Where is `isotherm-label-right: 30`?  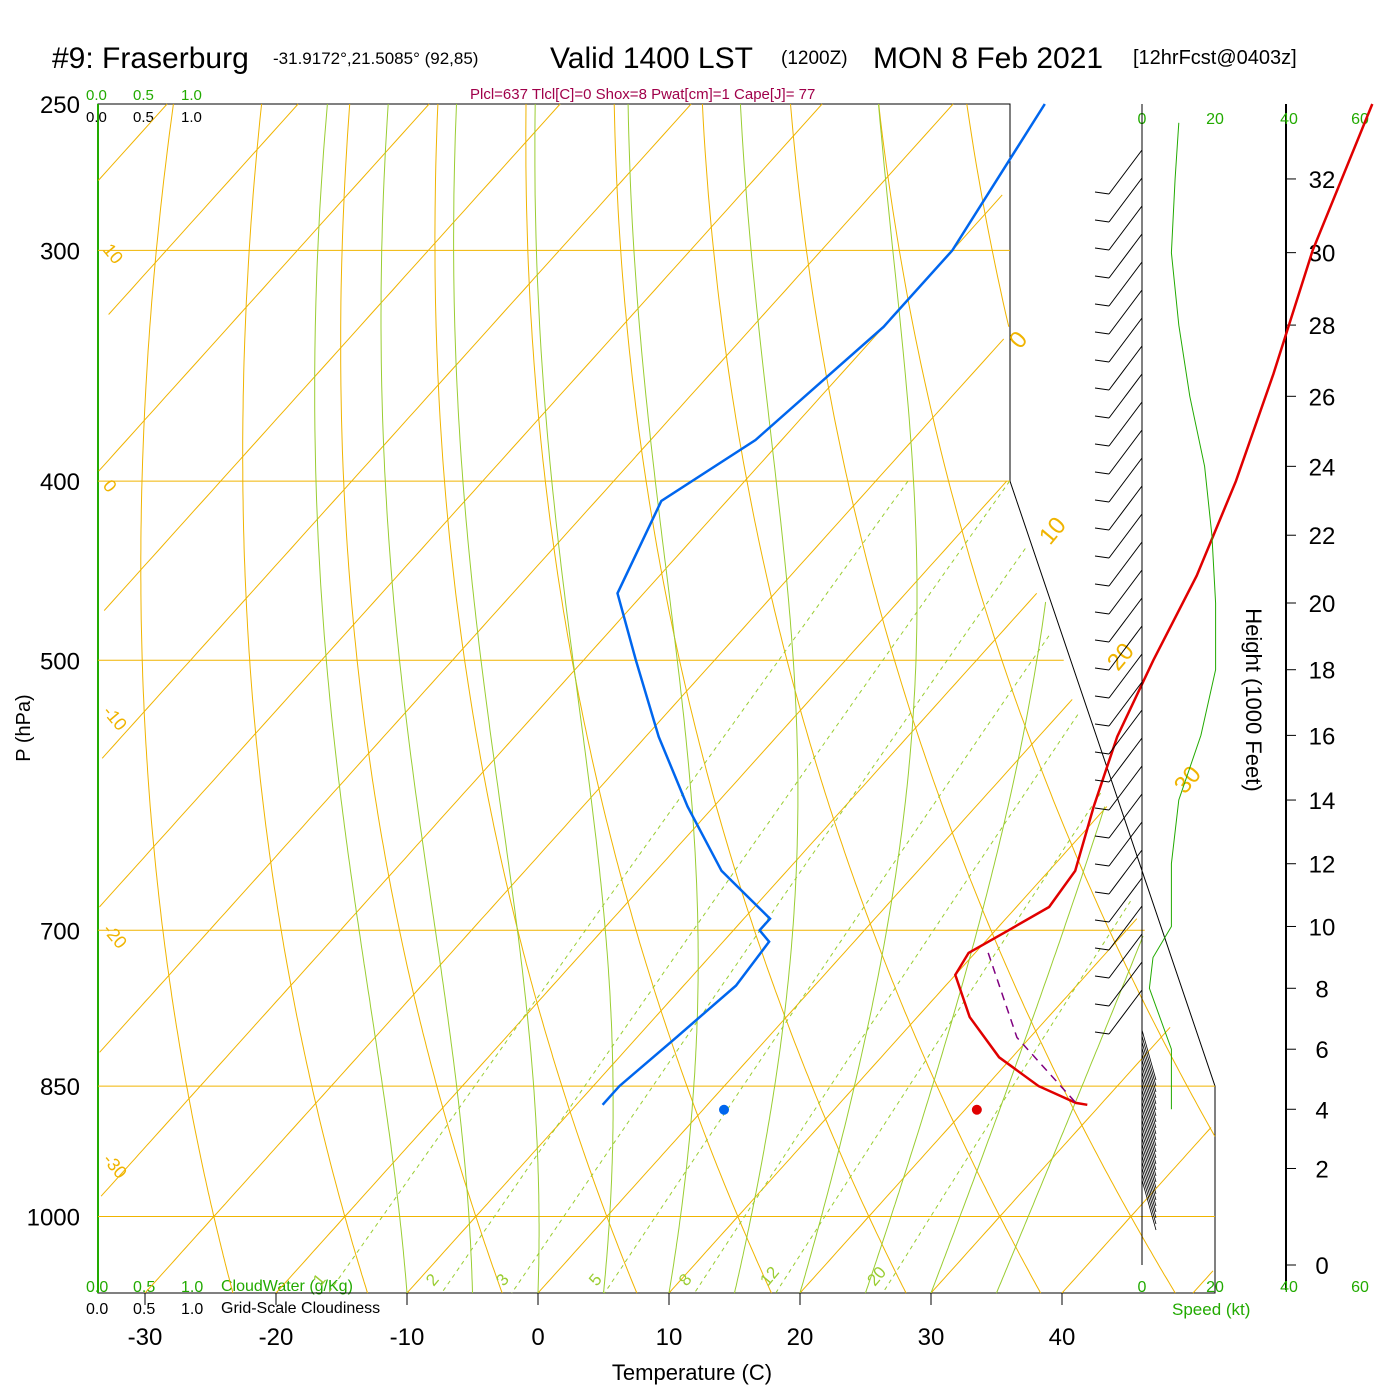
isotherm-label-right: 30 is located at coordinates (1188, 780).